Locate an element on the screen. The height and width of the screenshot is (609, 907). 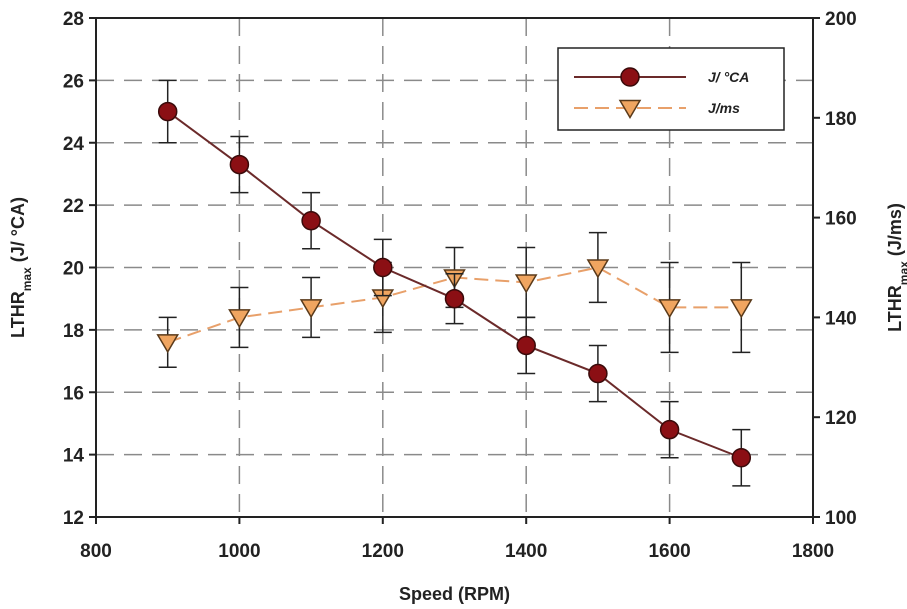
legend-label-jca: J/ °CA is located at coordinates (728, 77).